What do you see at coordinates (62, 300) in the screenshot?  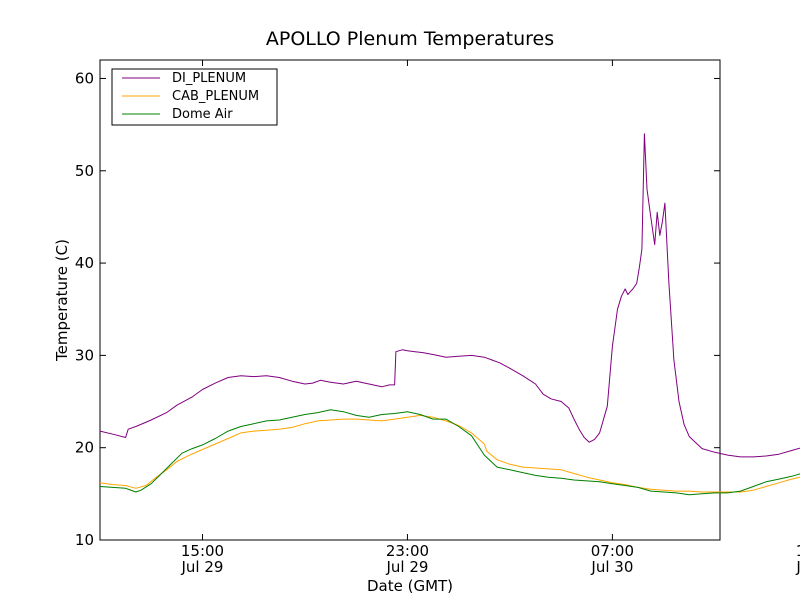 I see `y-axis-label: Temperature (C)` at bounding box center [62, 300].